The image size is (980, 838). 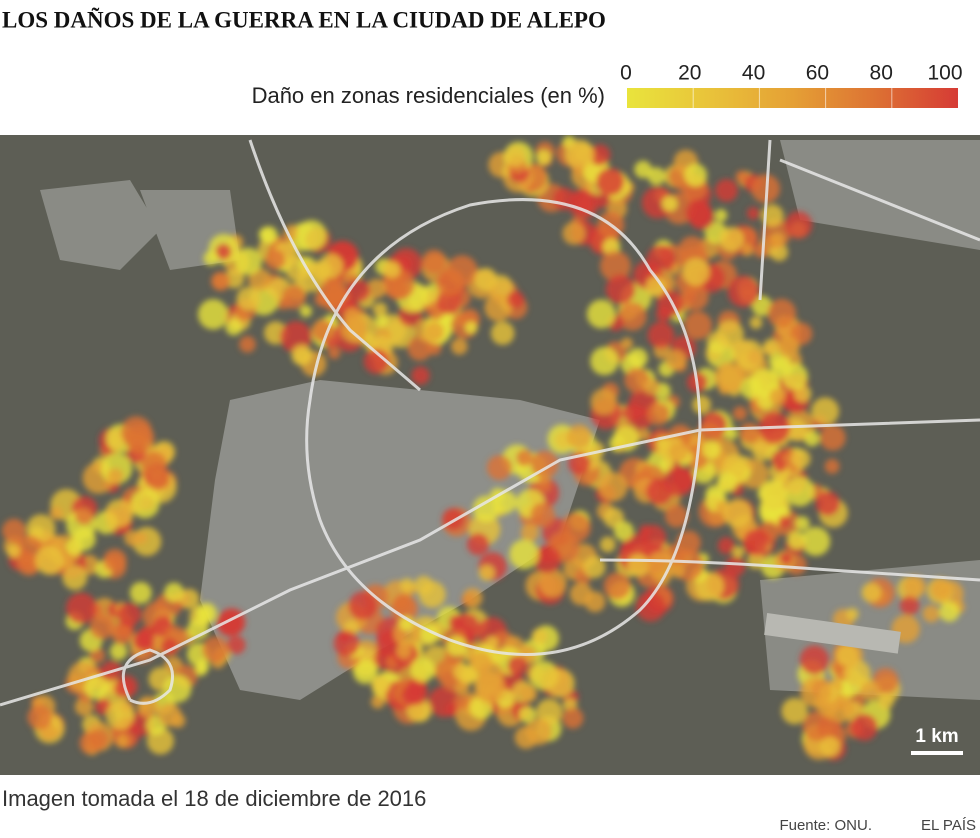 What do you see at coordinates (791, 85) in the screenshot?
I see `legend: 0 20 40 60 80 100` at bounding box center [791, 85].